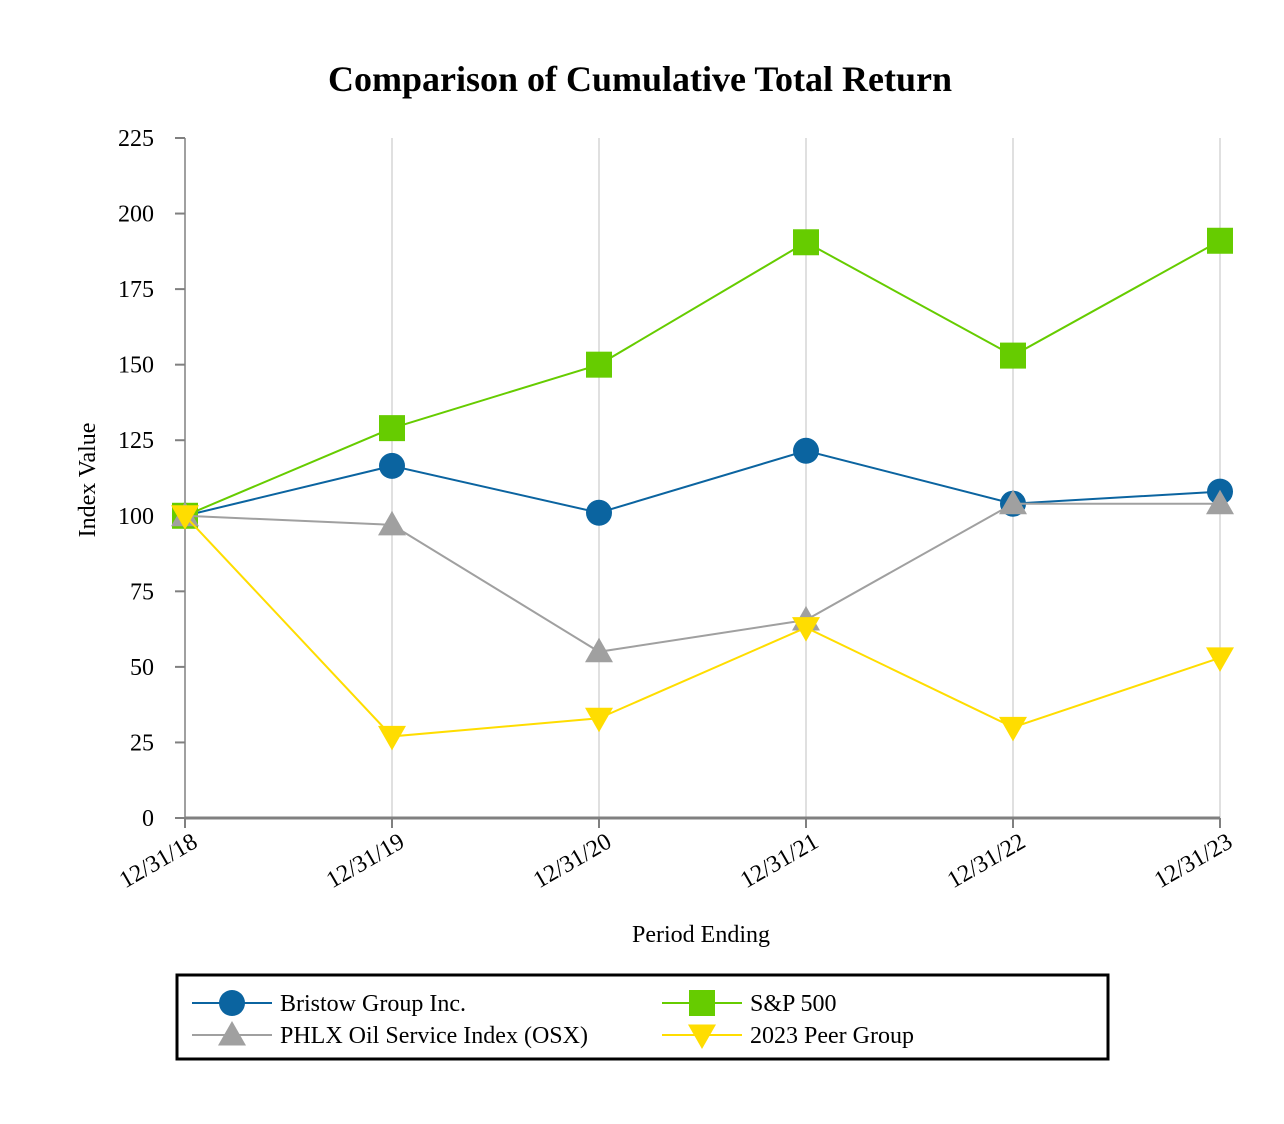  I want to click on legend-label: PHLX Oil Service Index (OSX), so click(434, 1036).